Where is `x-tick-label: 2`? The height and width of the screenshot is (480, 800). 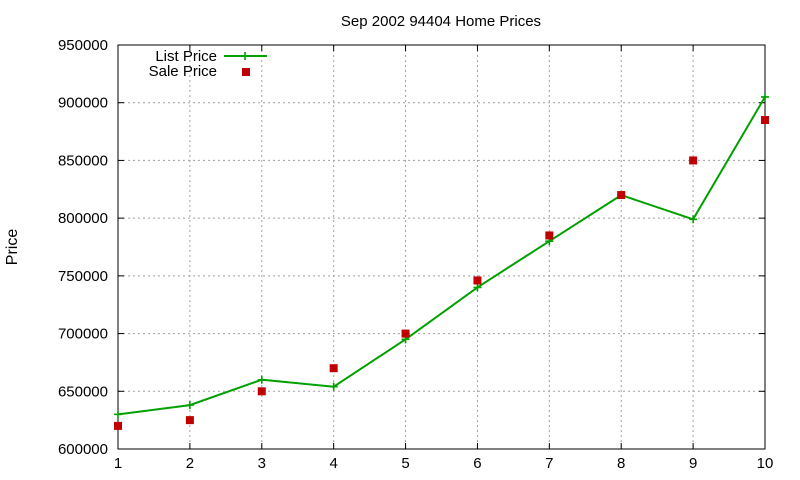
x-tick-label: 2 is located at coordinates (190, 463).